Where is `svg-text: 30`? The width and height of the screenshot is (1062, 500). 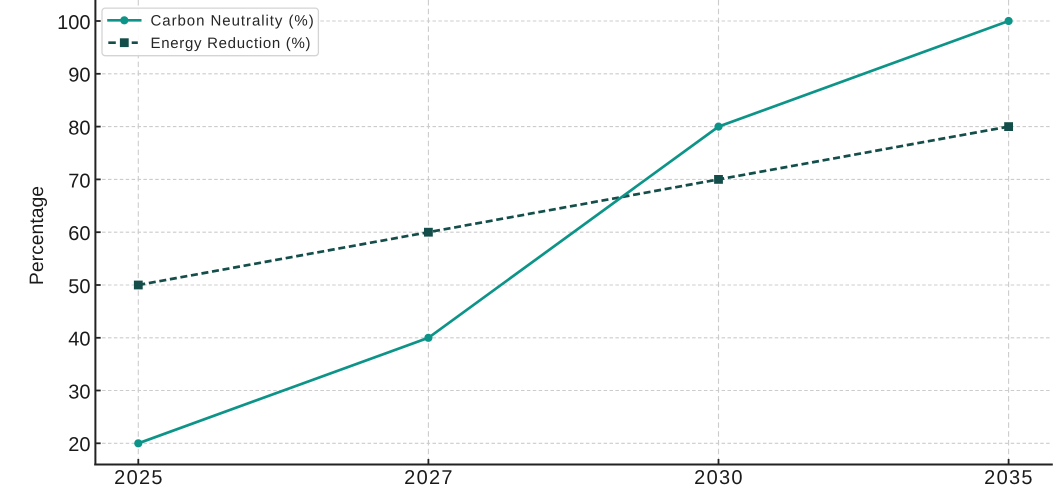 svg-text: 30 is located at coordinates (79, 392).